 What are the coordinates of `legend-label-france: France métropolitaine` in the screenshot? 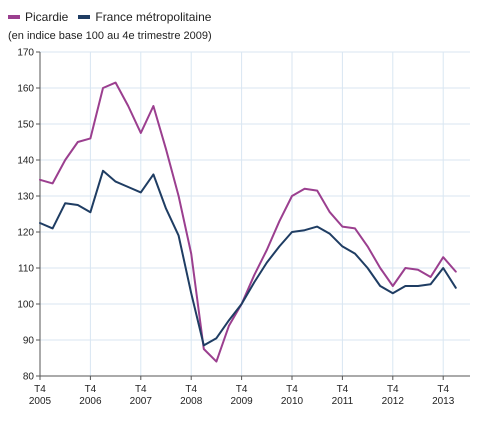 It's located at (153, 17).